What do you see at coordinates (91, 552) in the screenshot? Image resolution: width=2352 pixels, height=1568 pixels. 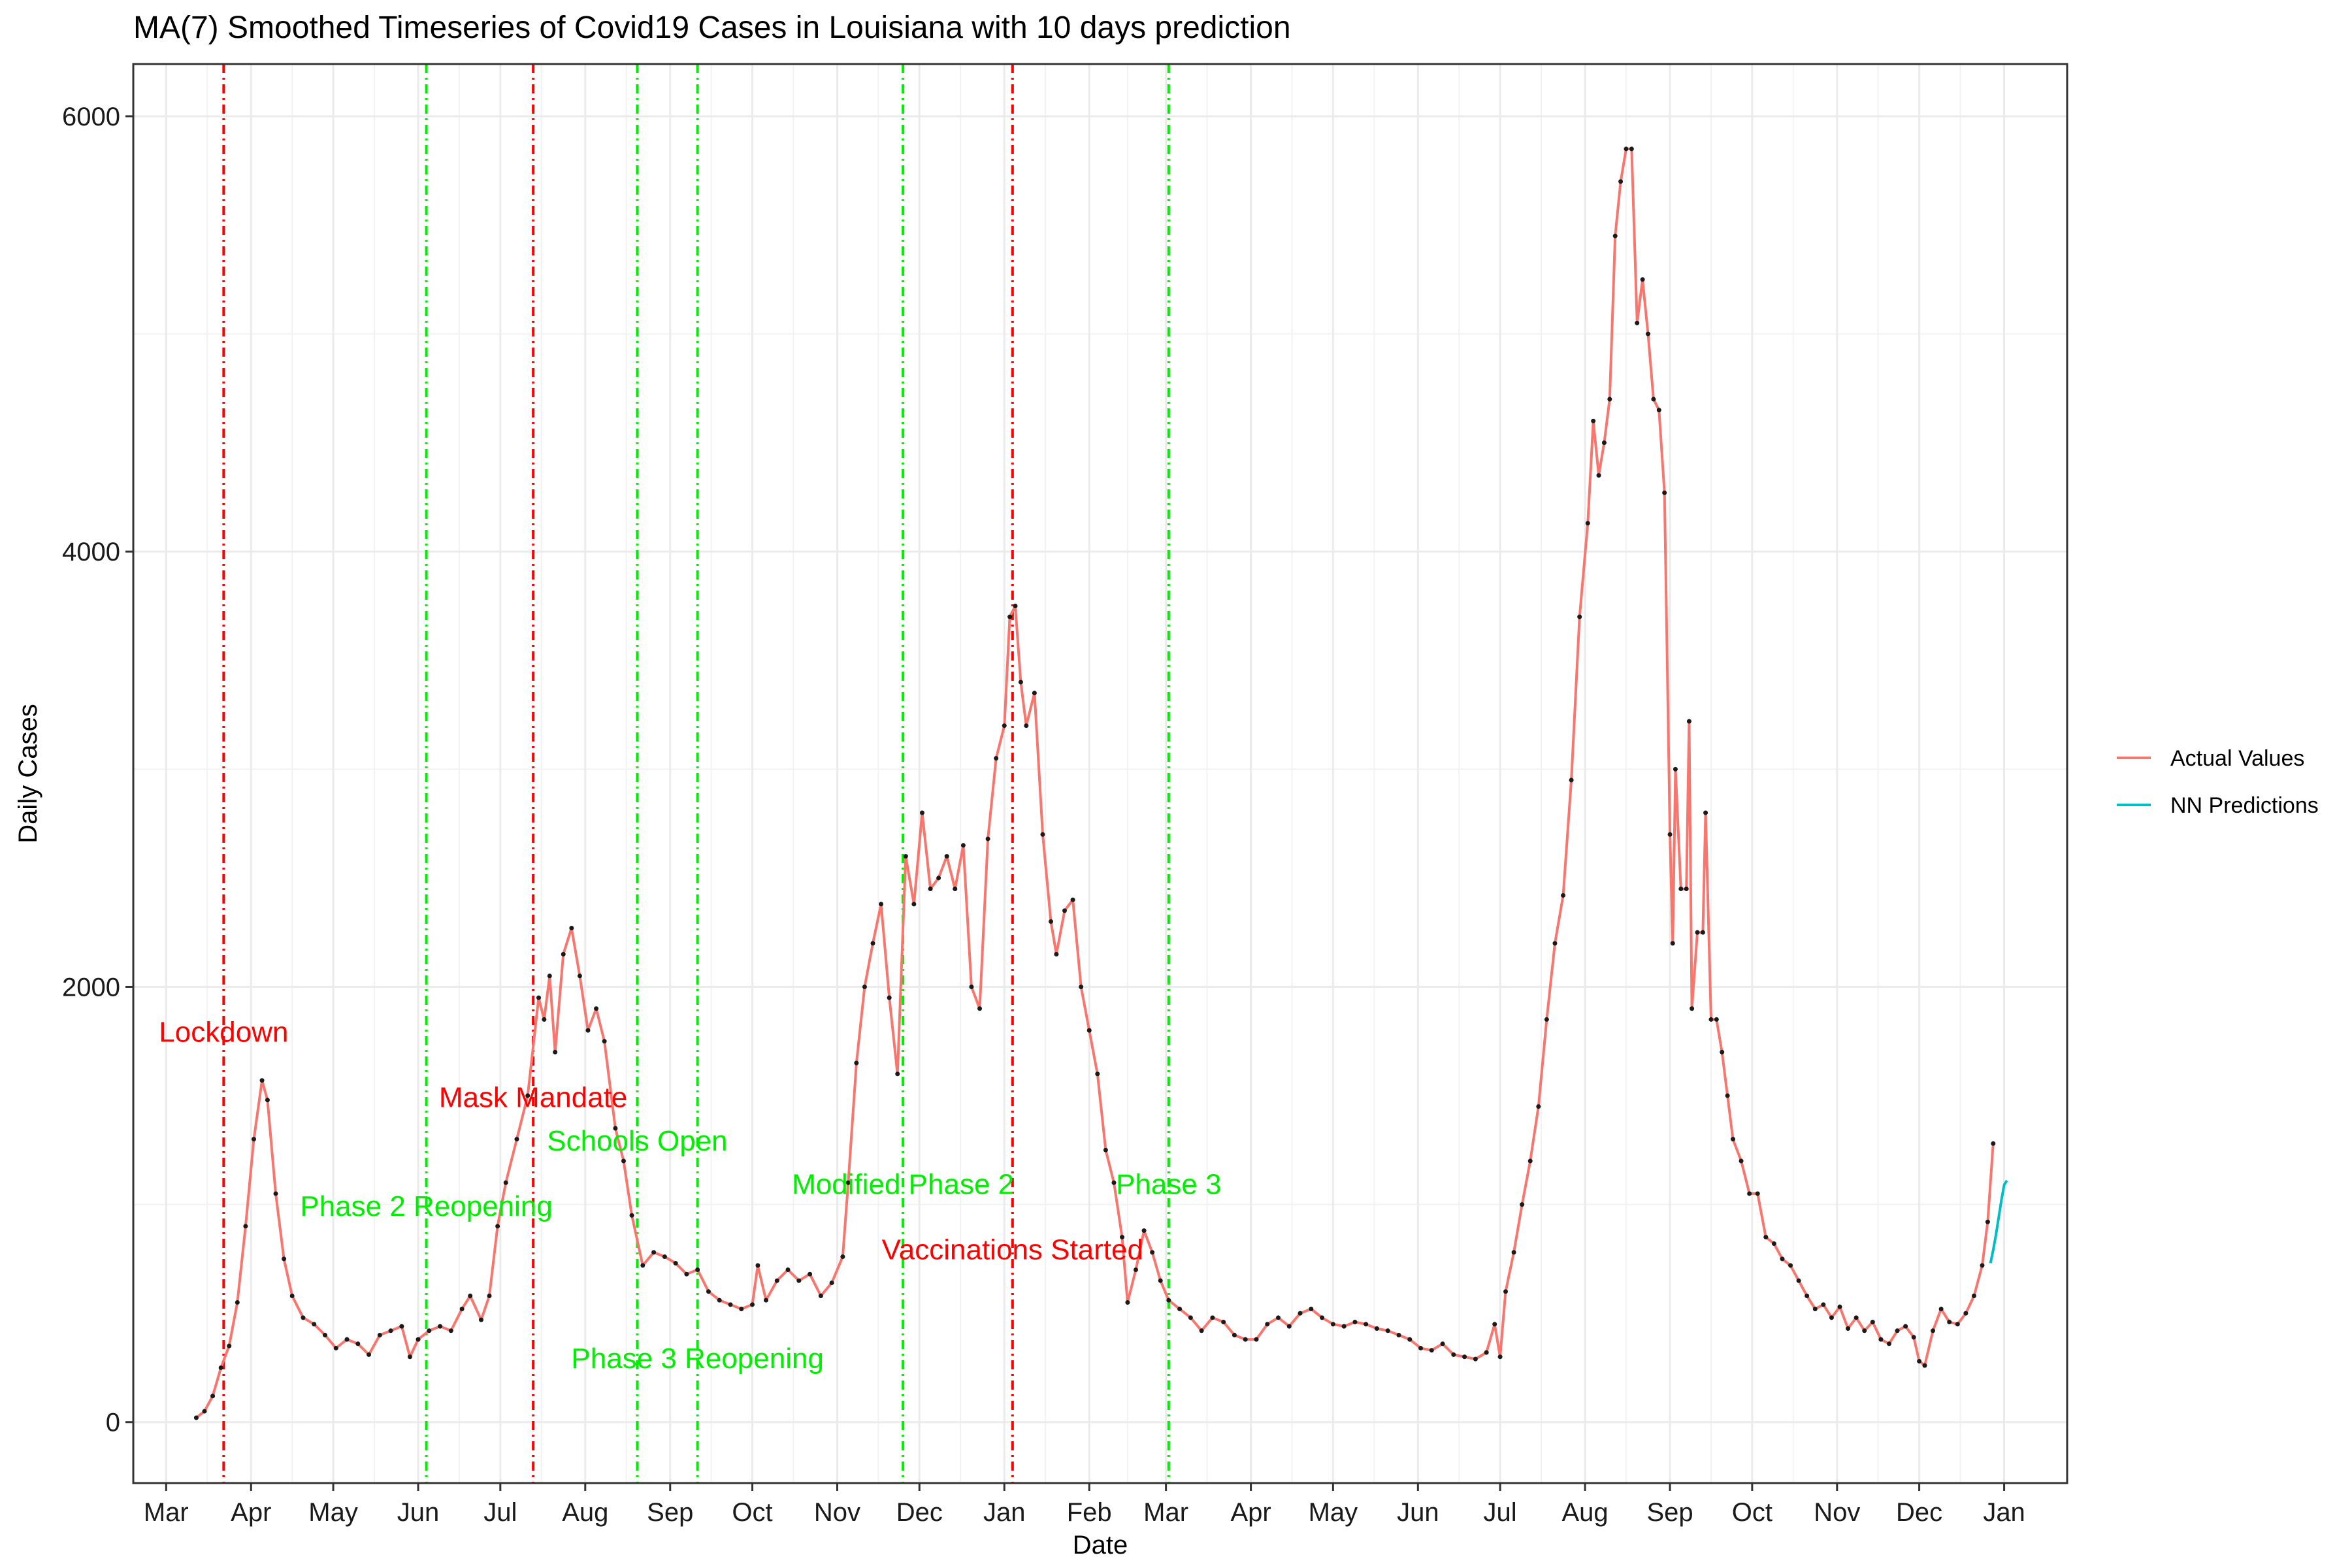 I see `y-tick-label: 4000` at bounding box center [91, 552].